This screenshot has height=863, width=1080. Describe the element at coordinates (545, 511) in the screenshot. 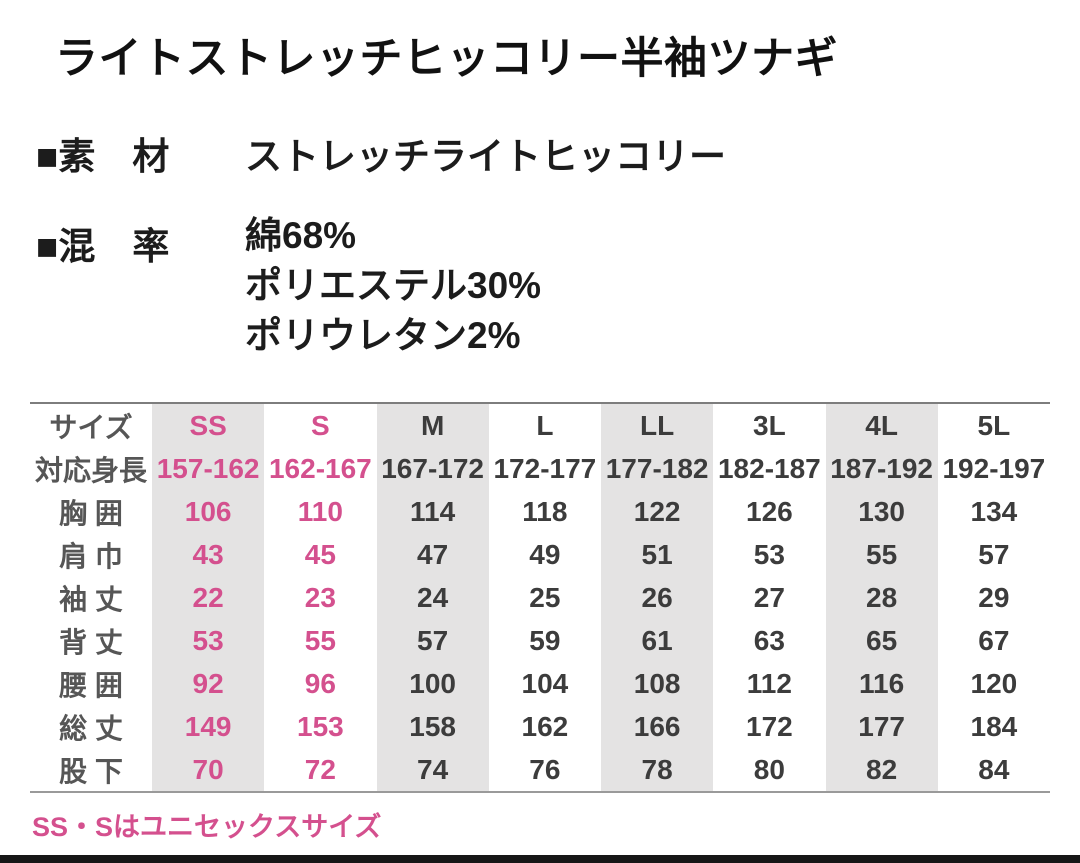

I see `size-value-cell: 118` at that location.